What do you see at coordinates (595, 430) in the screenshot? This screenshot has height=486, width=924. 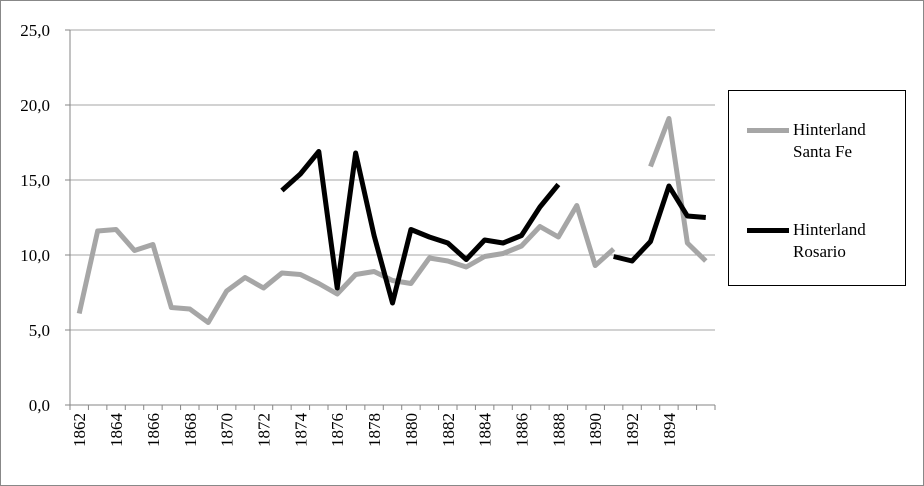 I see `x-tick-label: 1890` at bounding box center [595, 430].